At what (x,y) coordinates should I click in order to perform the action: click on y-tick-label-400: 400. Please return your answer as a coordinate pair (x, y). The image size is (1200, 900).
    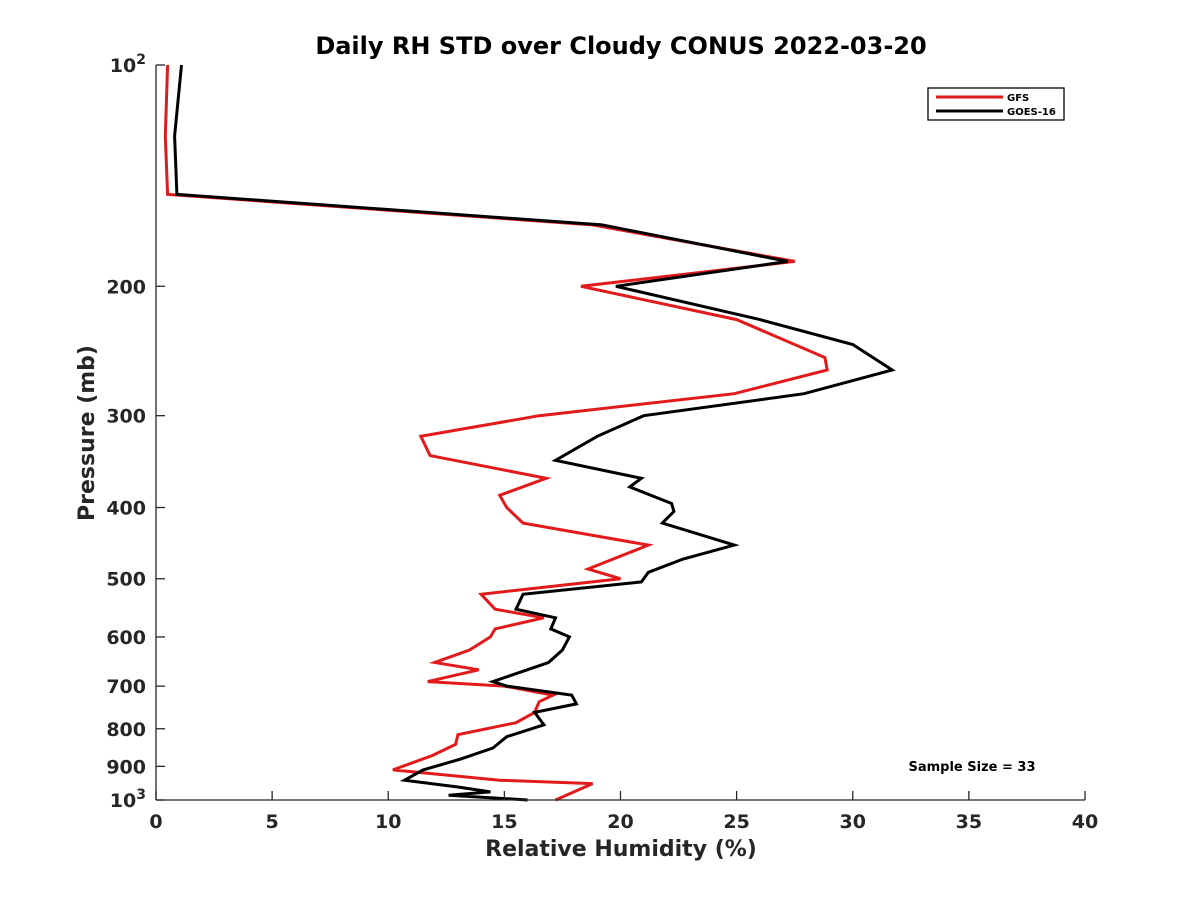
    Looking at the image, I should click on (126, 509).